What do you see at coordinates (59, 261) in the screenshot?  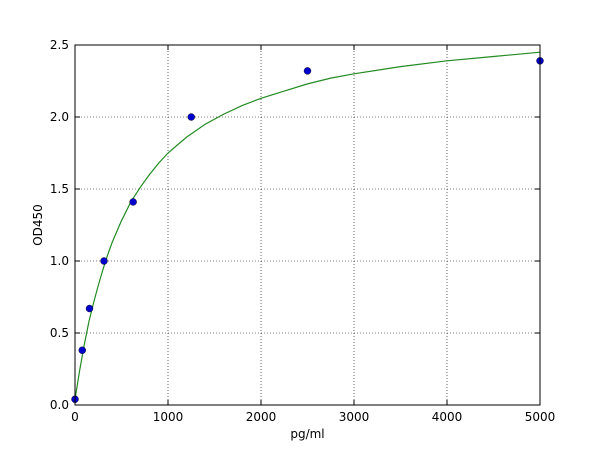 I see `y-tick-label: 1.0` at bounding box center [59, 261].